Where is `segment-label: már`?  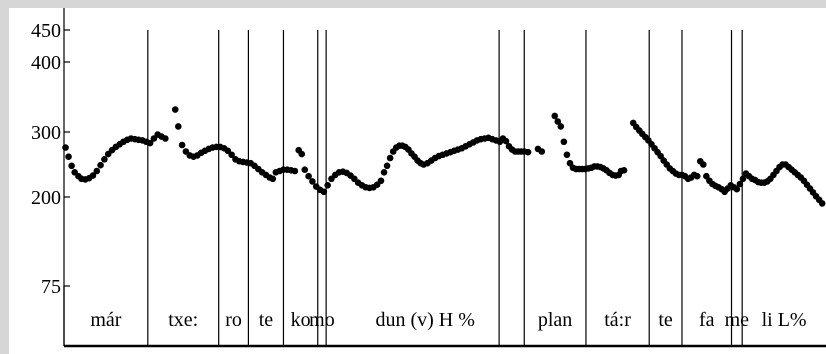
segment-label: már is located at coordinates (105, 320).